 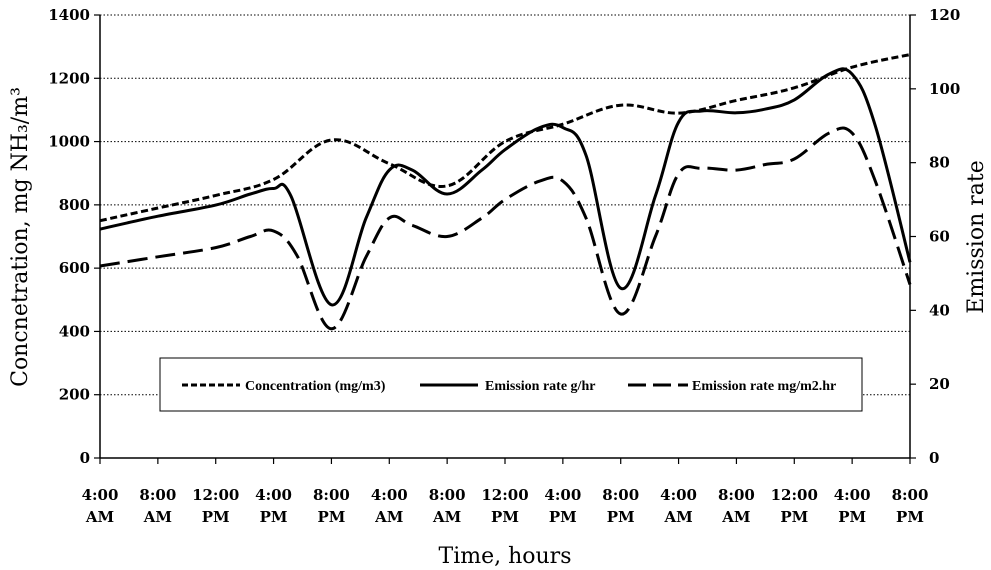 I want to click on left-tick-labels: 0 200 400 600 800 1000 1200 1400, so click(x=74, y=236).